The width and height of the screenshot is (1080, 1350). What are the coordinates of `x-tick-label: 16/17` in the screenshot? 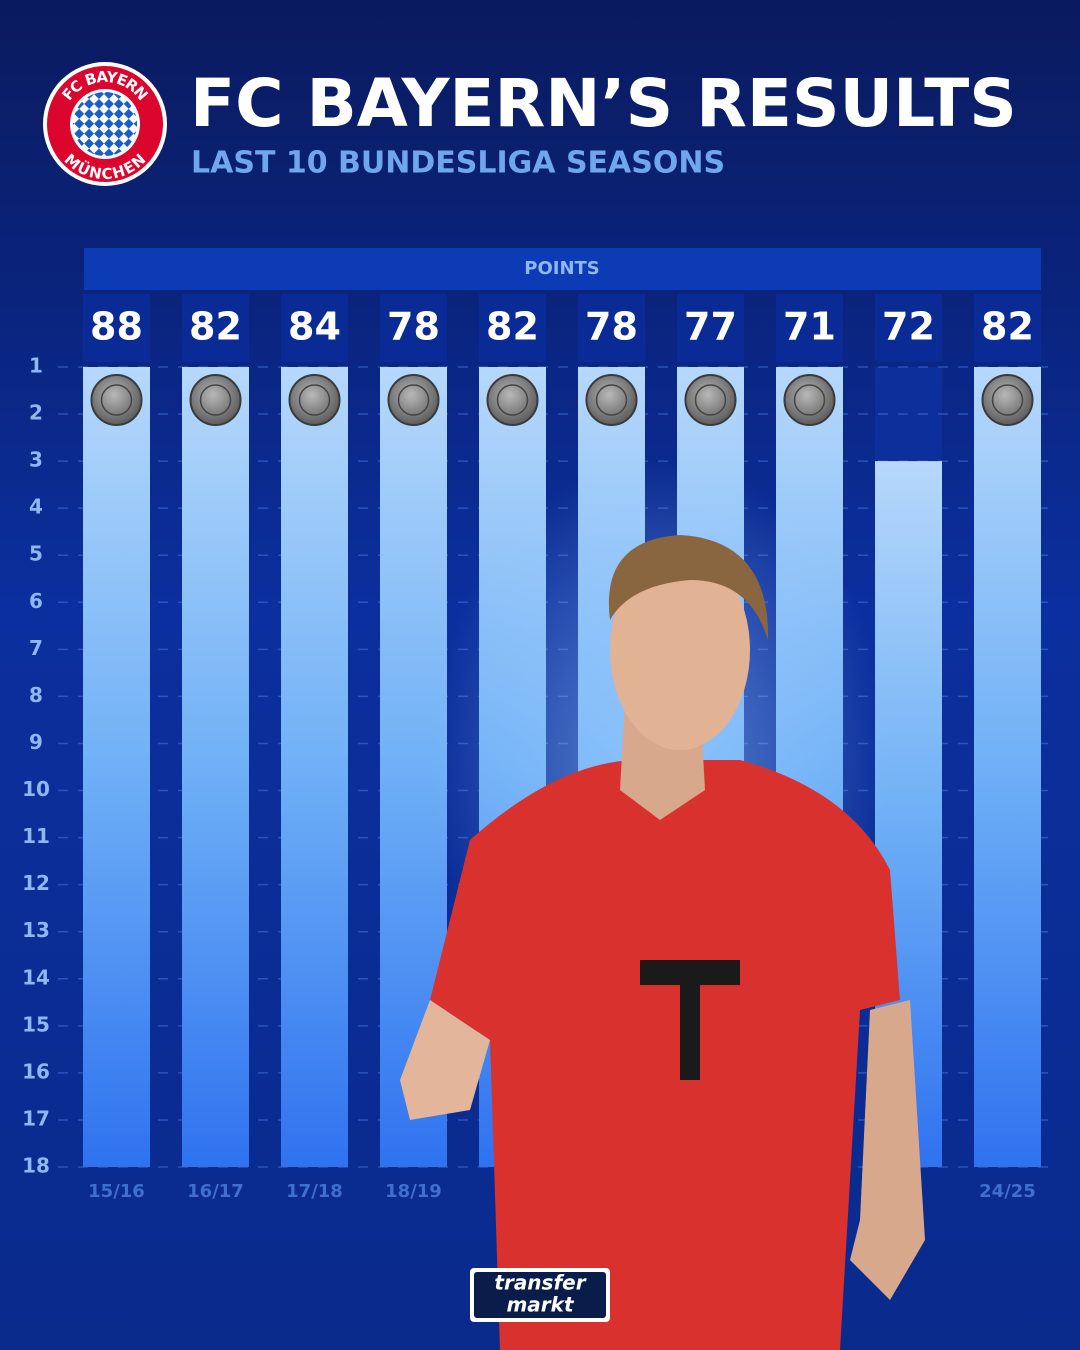 It's located at (215, 1191).